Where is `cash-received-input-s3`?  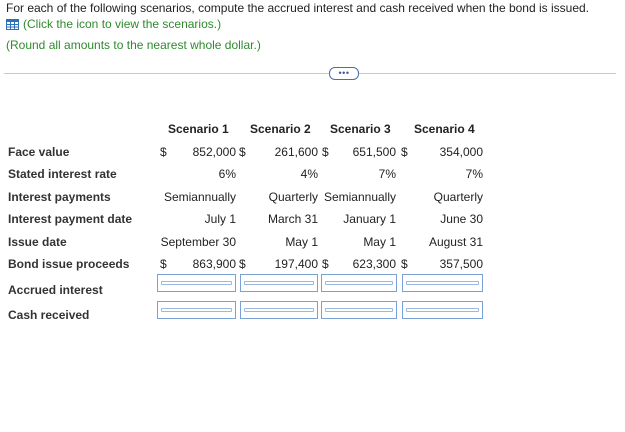
cash-received-input-s3 is located at coordinates (359, 310).